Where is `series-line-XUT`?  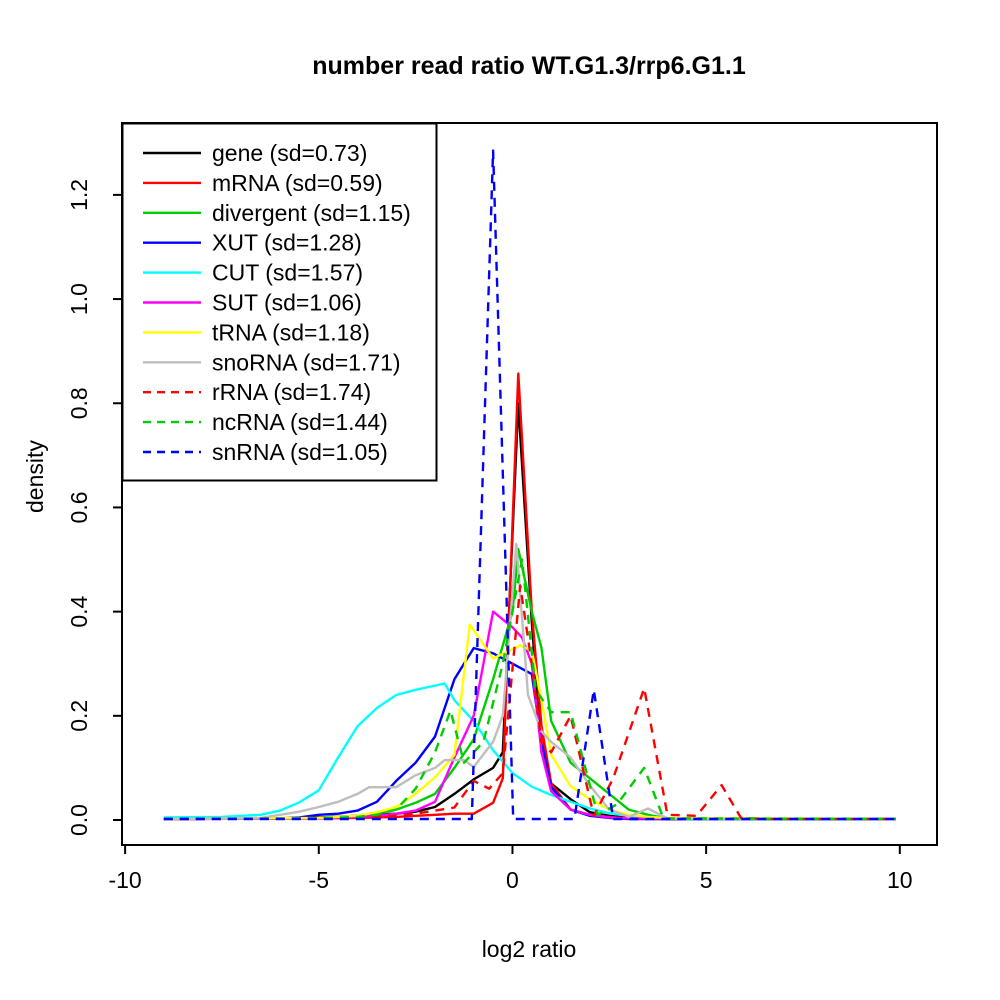 series-line-XUT is located at coordinates (529, 733).